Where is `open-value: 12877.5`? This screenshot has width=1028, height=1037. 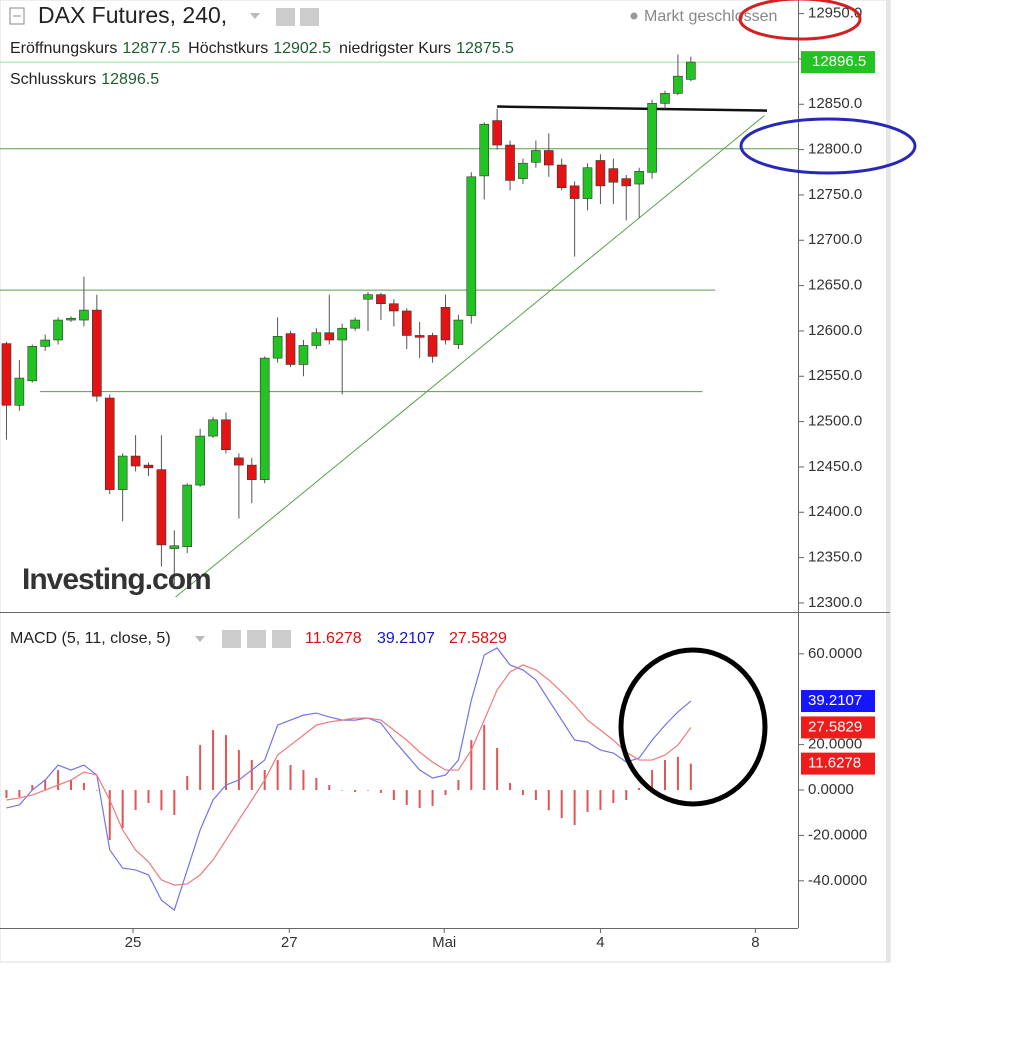
open-value: 12877.5 is located at coordinates (151, 48).